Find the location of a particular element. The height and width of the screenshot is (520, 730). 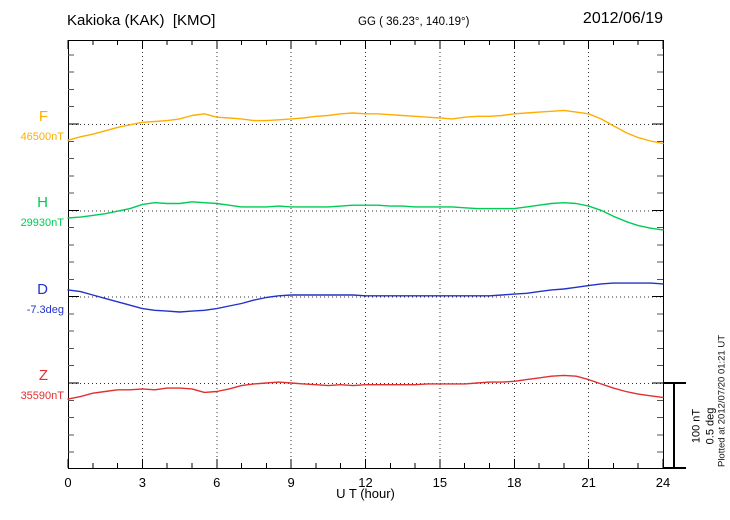

x-axis-title: U T (hour) is located at coordinates (365, 493).